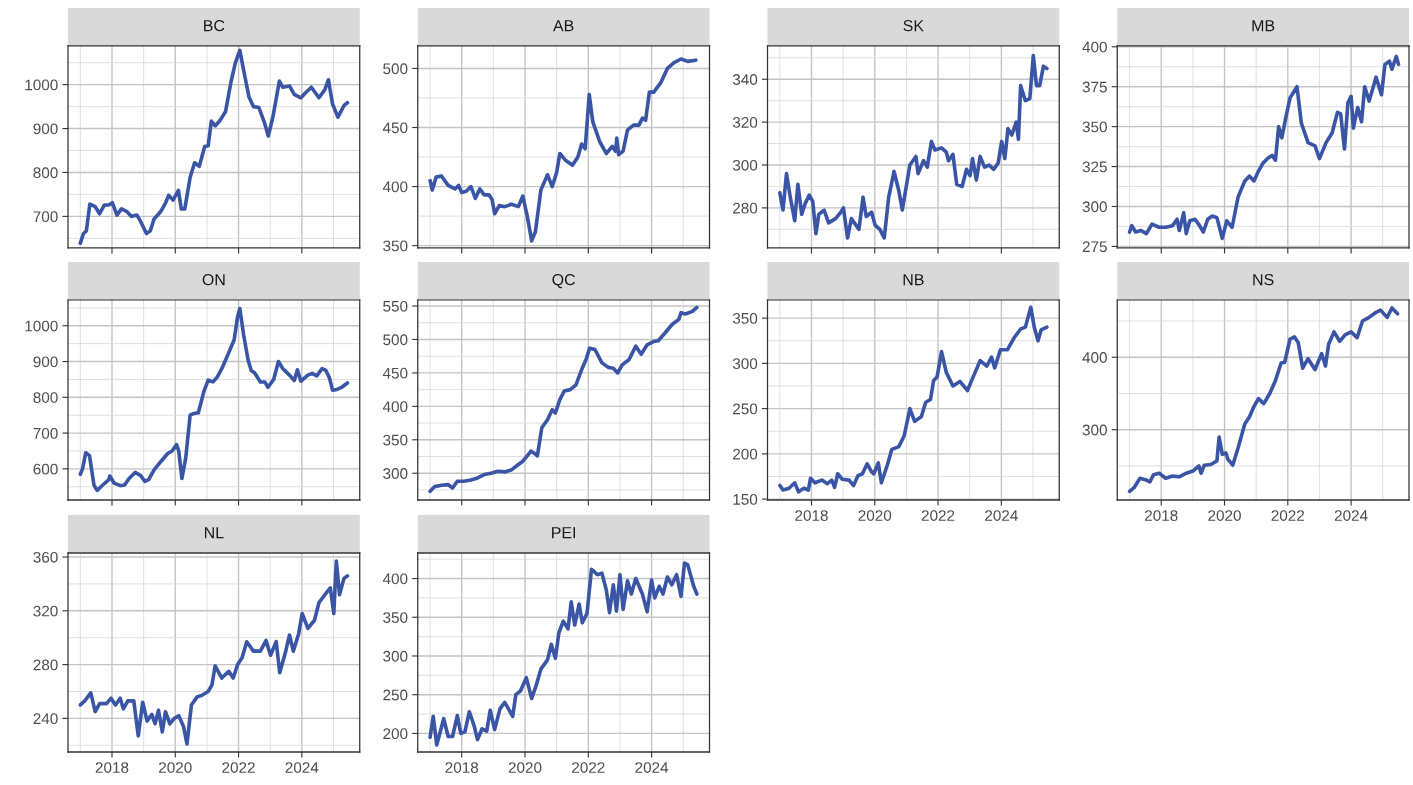  Describe the element at coordinates (563, 26) in the screenshot. I see `chart-title: AB` at that location.